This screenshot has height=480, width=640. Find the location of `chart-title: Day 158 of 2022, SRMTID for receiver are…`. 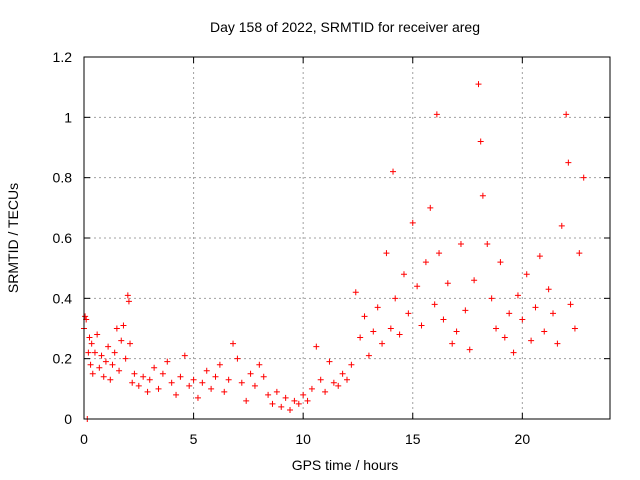

chart-title: Day 158 of 2022, SRMTID for receiver are… is located at coordinates (345, 27).